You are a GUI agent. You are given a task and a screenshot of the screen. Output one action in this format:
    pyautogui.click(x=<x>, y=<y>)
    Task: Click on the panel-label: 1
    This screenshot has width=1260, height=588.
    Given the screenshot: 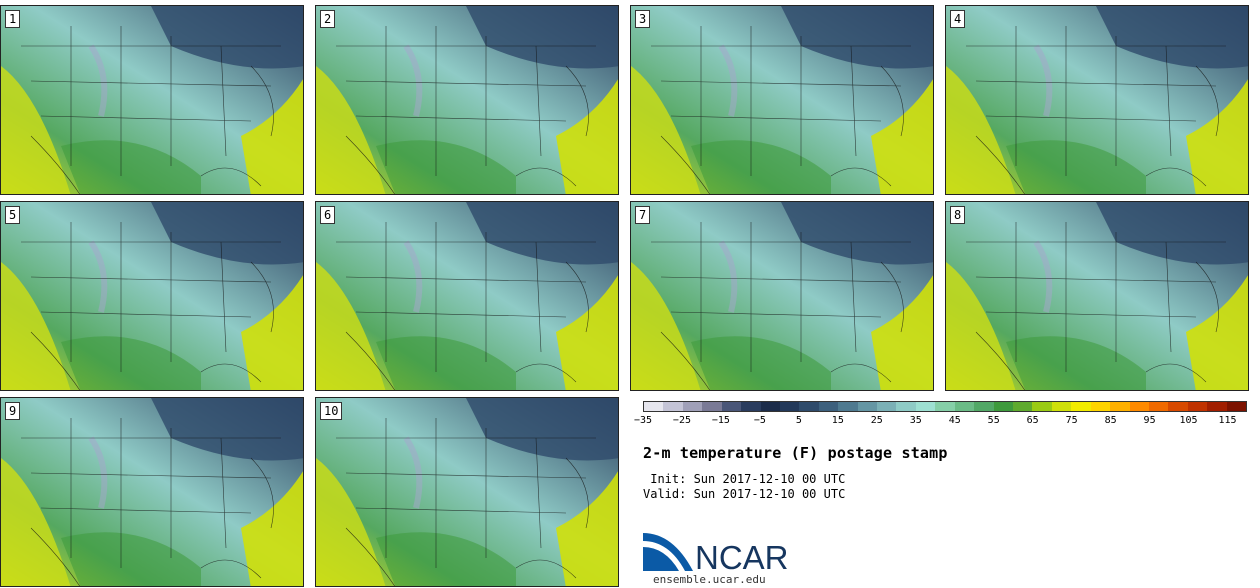 What is the action you would take?
    pyautogui.click(x=13, y=19)
    